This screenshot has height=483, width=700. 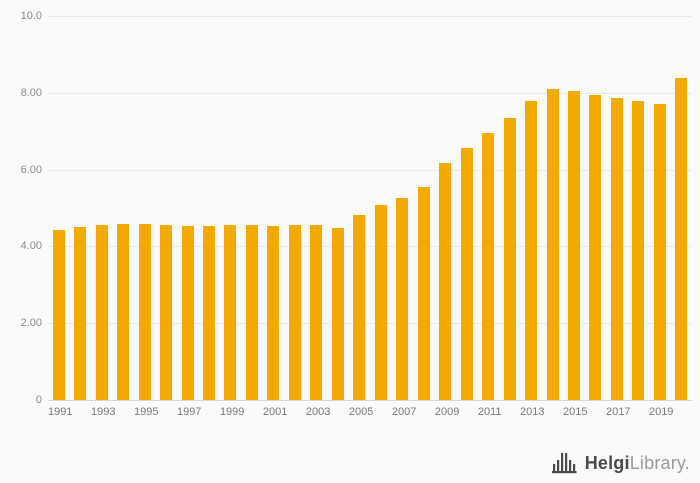 I want to click on bar-slot-2009, so click(x=444, y=208).